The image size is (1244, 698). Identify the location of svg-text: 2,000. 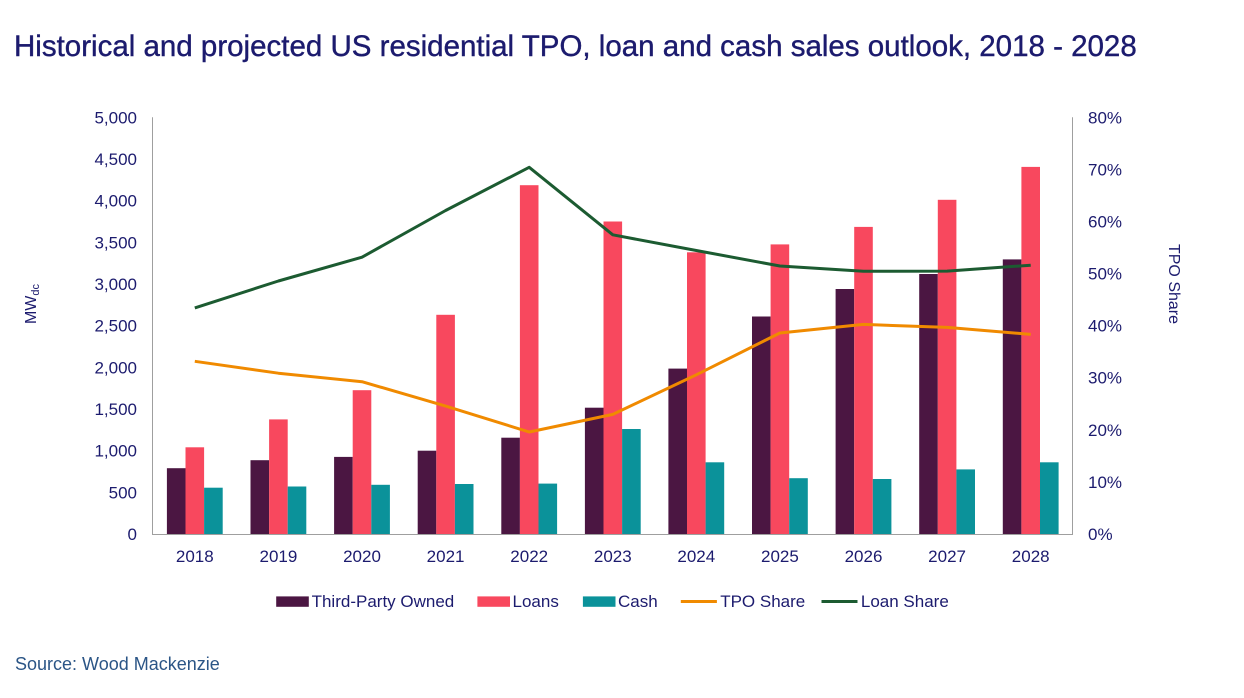
(115, 367).